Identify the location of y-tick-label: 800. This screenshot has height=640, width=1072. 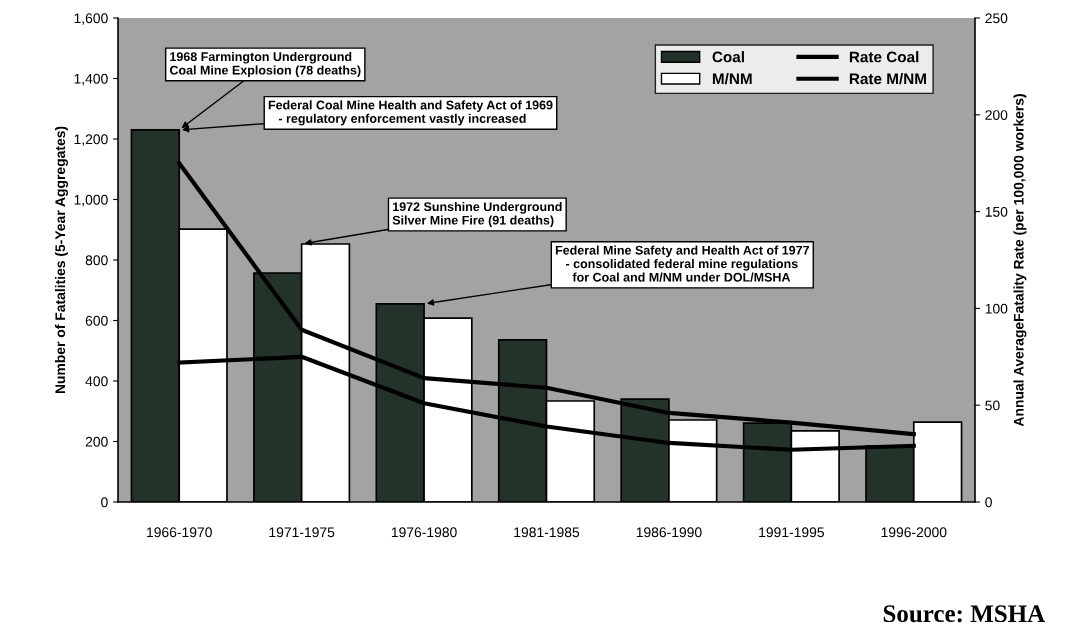
(96, 260).